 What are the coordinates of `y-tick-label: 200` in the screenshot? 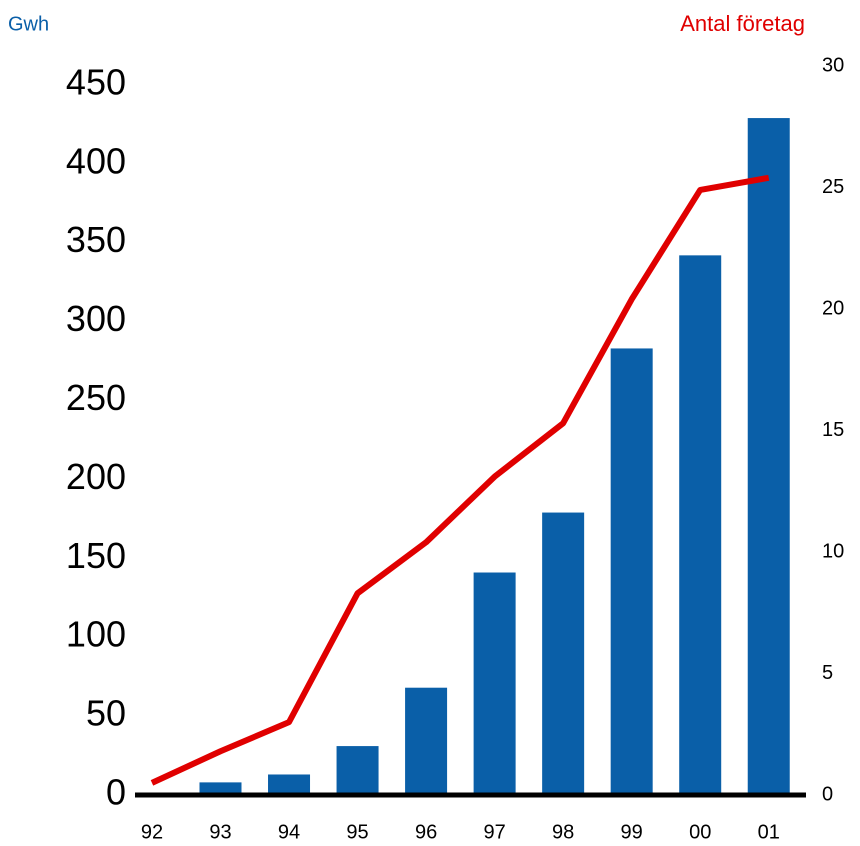 It's located at (96, 476).